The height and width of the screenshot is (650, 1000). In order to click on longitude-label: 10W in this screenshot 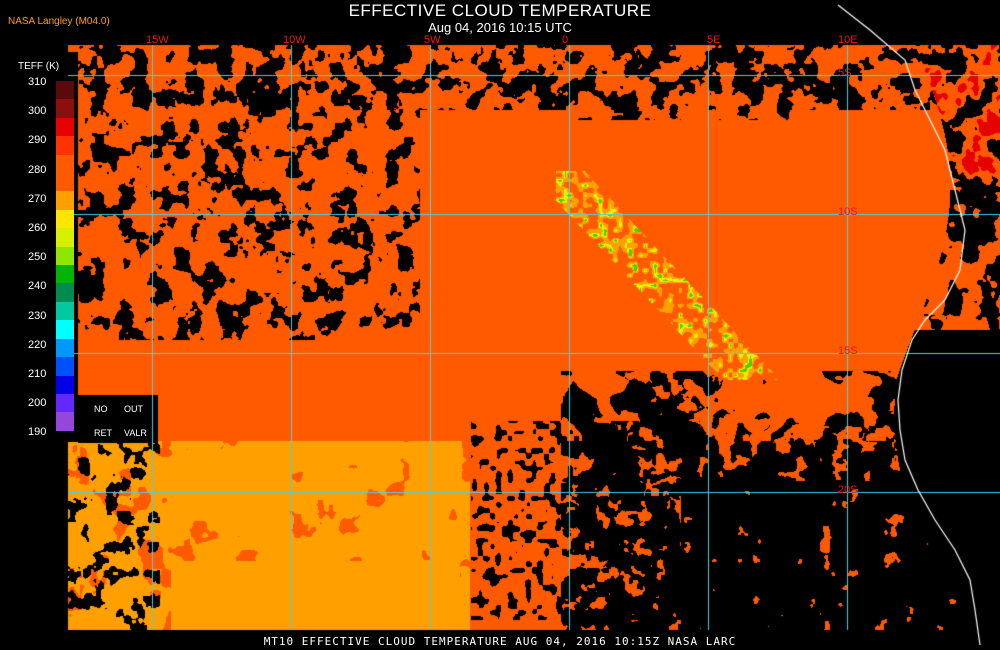, I will do `click(294, 40)`.